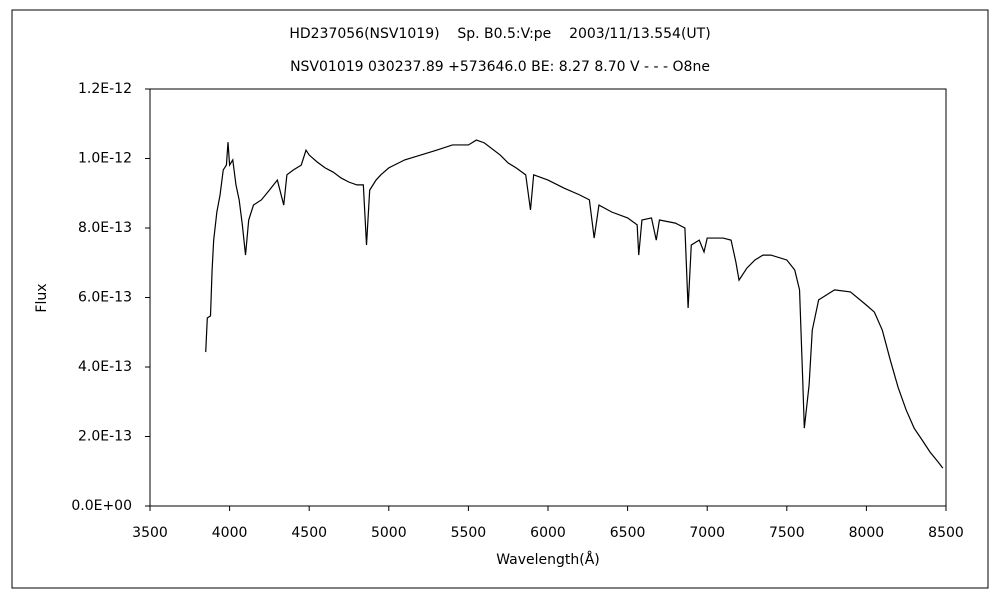 The image size is (1000, 600). I want to click on y-tick-label: 2.0E-13, so click(105, 437).